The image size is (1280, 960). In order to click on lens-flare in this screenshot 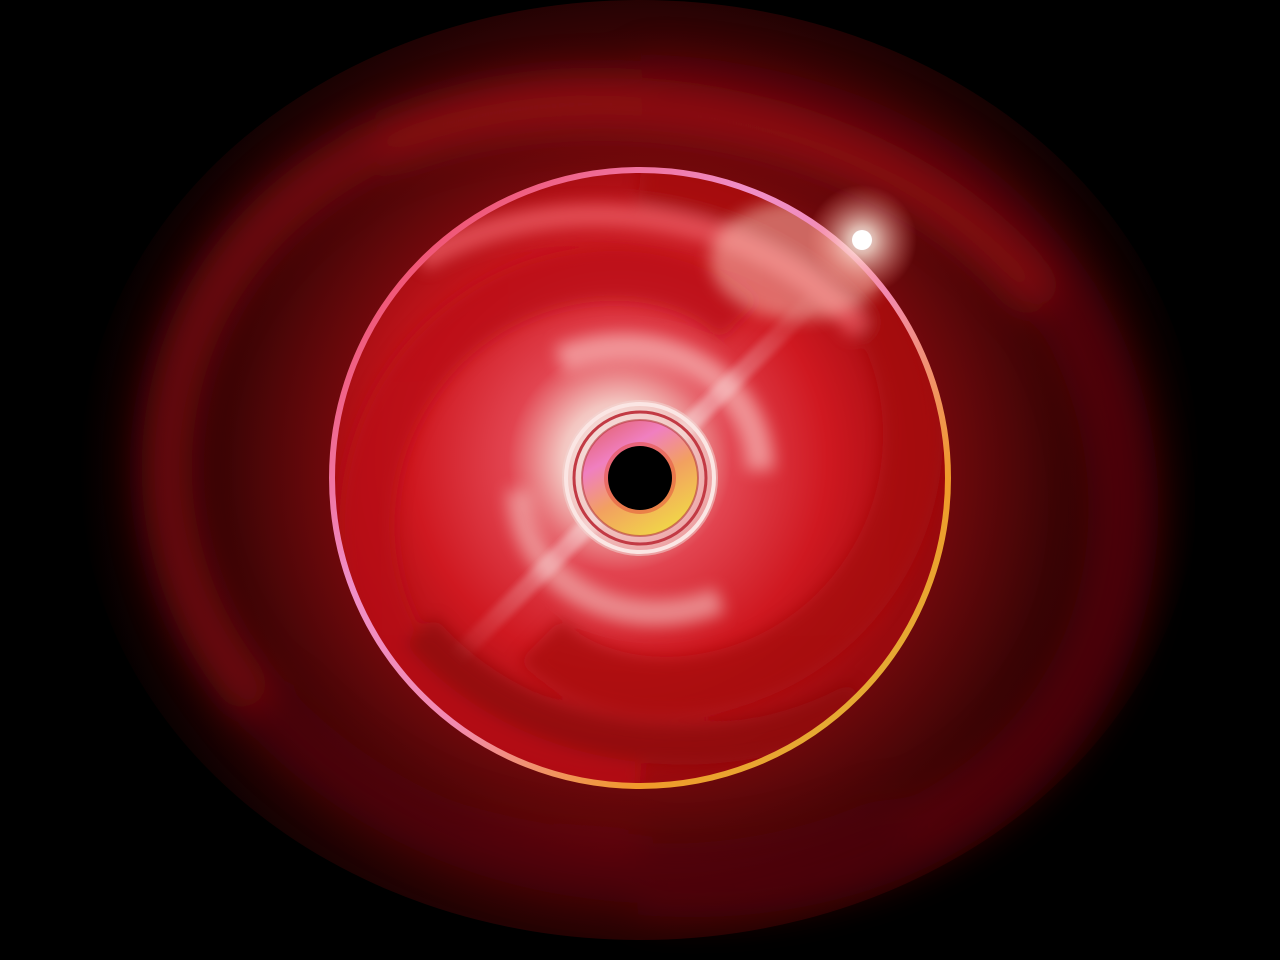, I will do `click(862, 240)`.